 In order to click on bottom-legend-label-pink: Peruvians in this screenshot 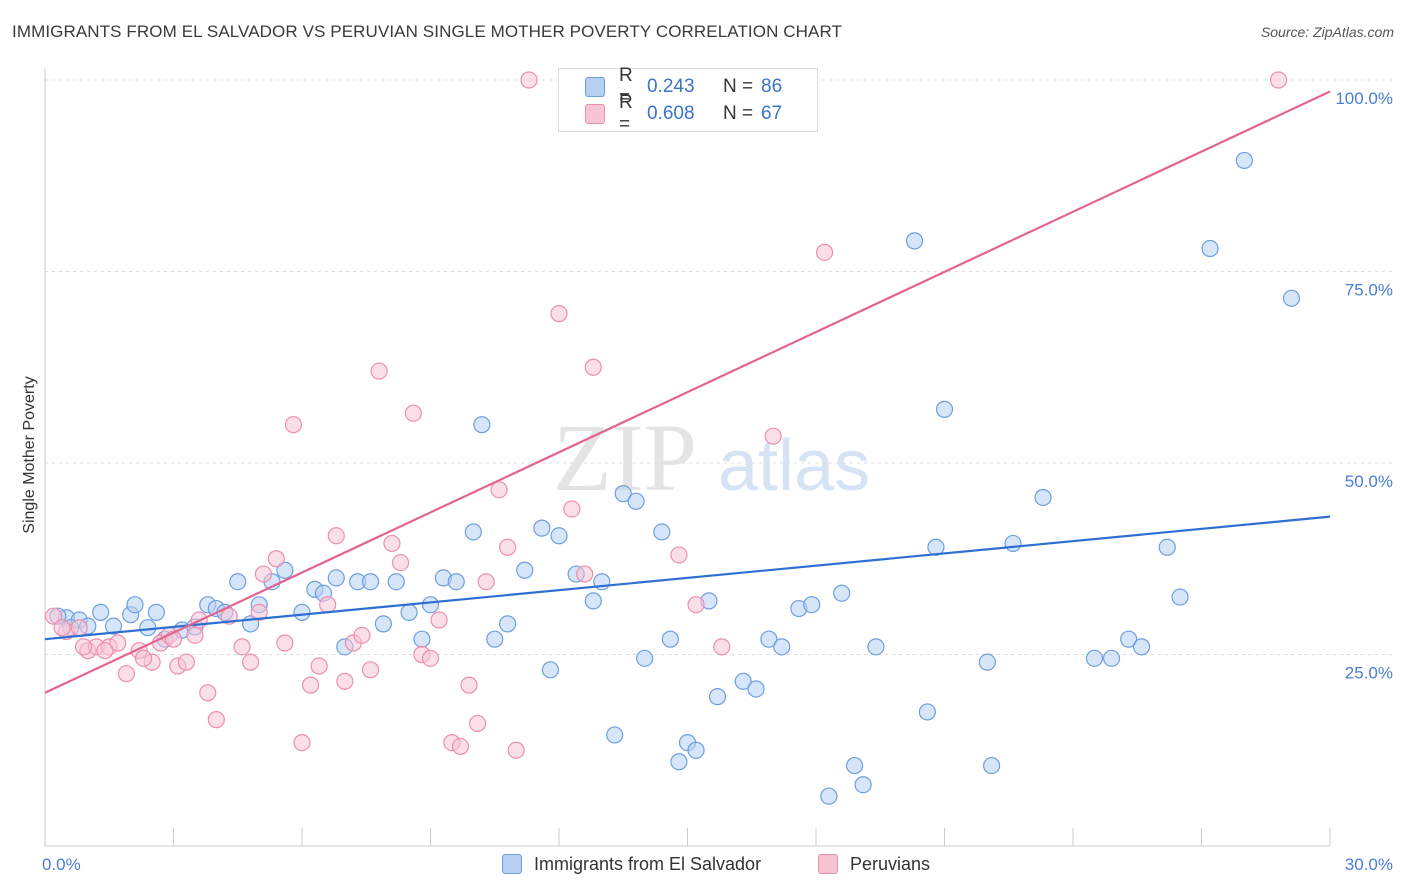, I will do `click(890, 863)`.